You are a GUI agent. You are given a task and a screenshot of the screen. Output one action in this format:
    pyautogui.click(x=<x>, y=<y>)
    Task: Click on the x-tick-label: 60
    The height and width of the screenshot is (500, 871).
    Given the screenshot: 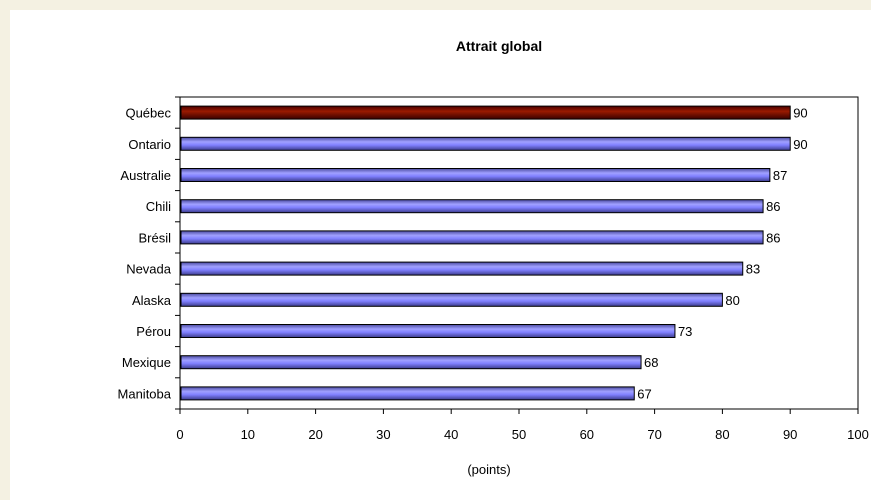 What is the action you would take?
    pyautogui.click(x=587, y=434)
    